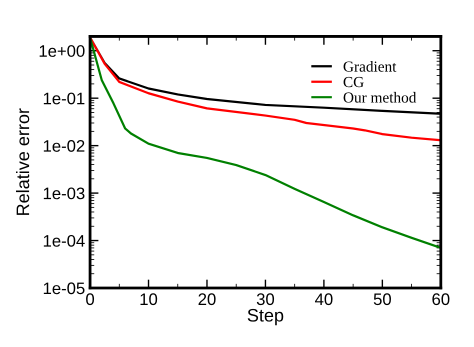  What do you see at coordinates (64, 288) in the screenshot?
I see `y-tick-label: 1e-05` at bounding box center [64, 288].